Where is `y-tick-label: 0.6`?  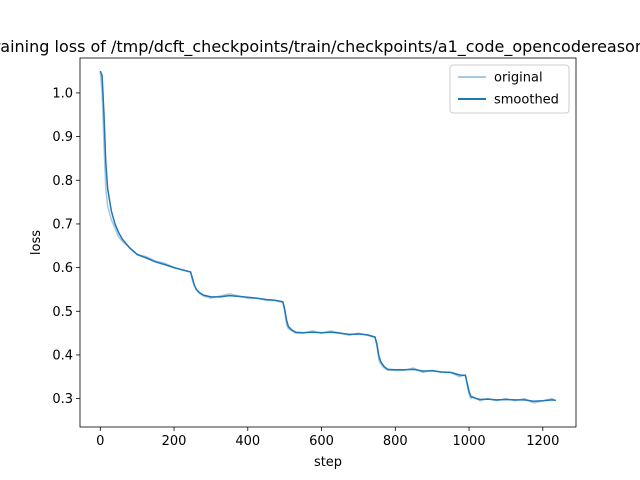
y-tick-label: 0.6 is located at coordinates (62, 268).